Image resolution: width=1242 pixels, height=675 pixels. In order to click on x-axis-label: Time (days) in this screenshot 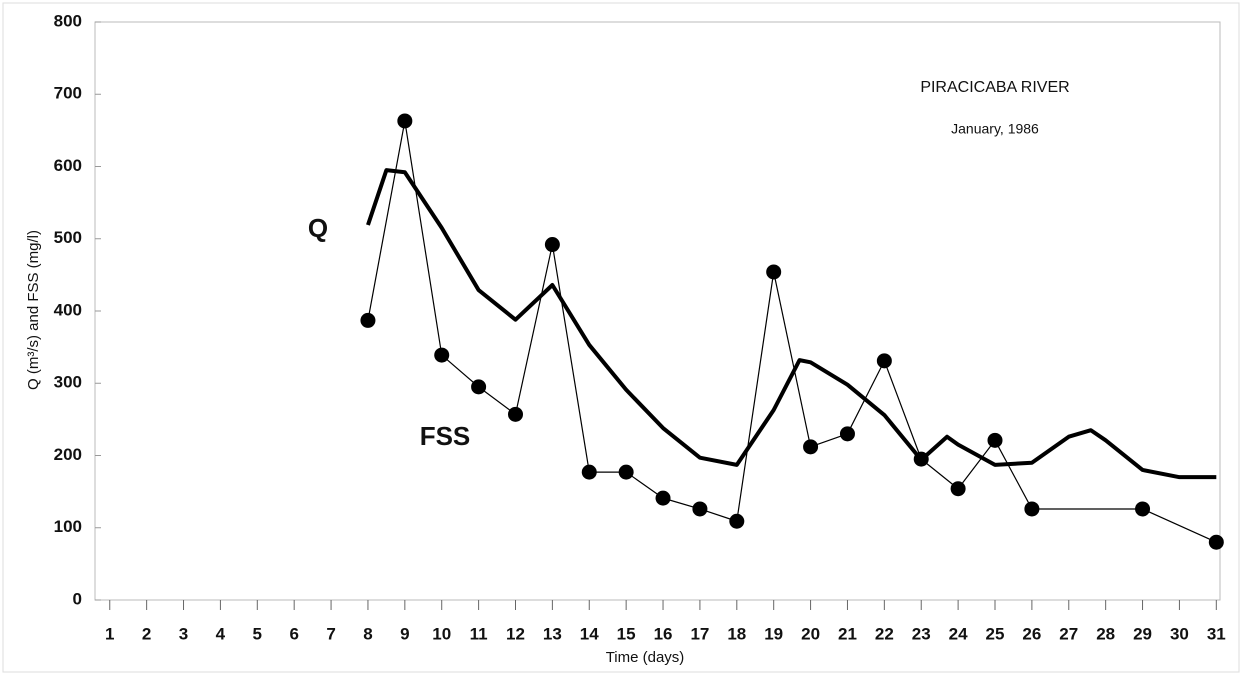, I will do `click(645, 657)`.